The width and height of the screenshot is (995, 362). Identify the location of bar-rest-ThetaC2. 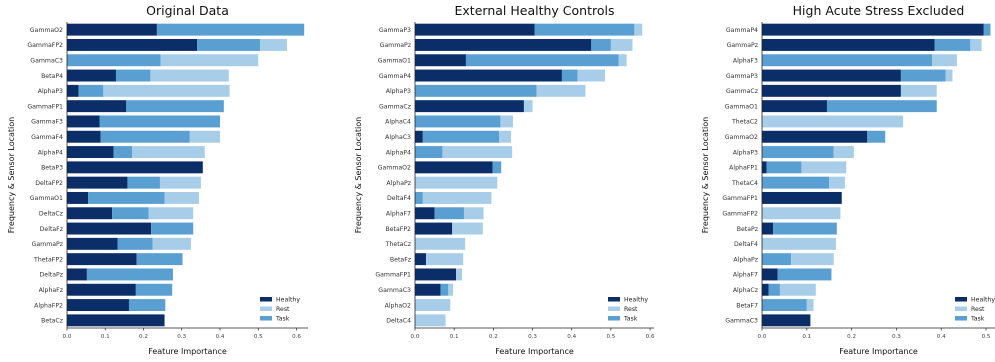
(833, 121).